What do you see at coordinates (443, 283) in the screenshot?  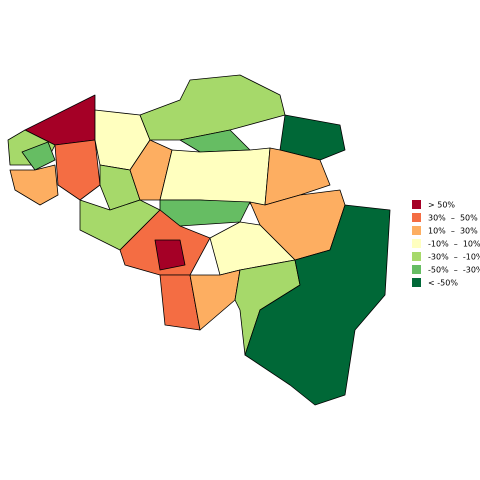 I see `legend-label: < -50%` at bounding box center [443, 283].